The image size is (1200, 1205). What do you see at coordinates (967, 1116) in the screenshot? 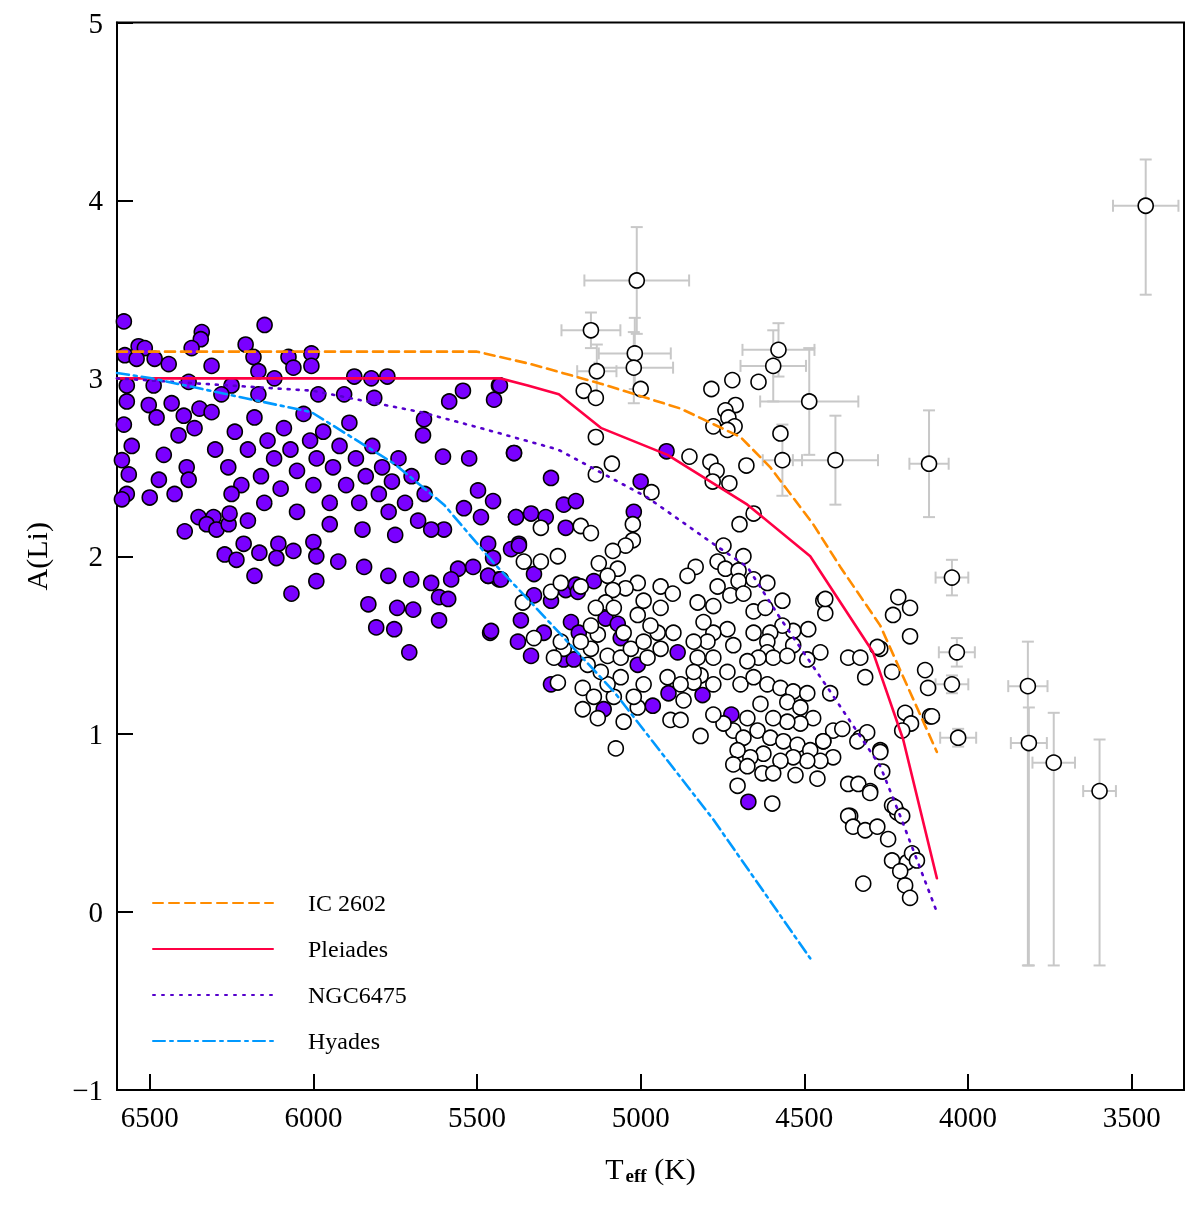
I see `x-tick-label: 4000` at bounding box center [967, 1116].